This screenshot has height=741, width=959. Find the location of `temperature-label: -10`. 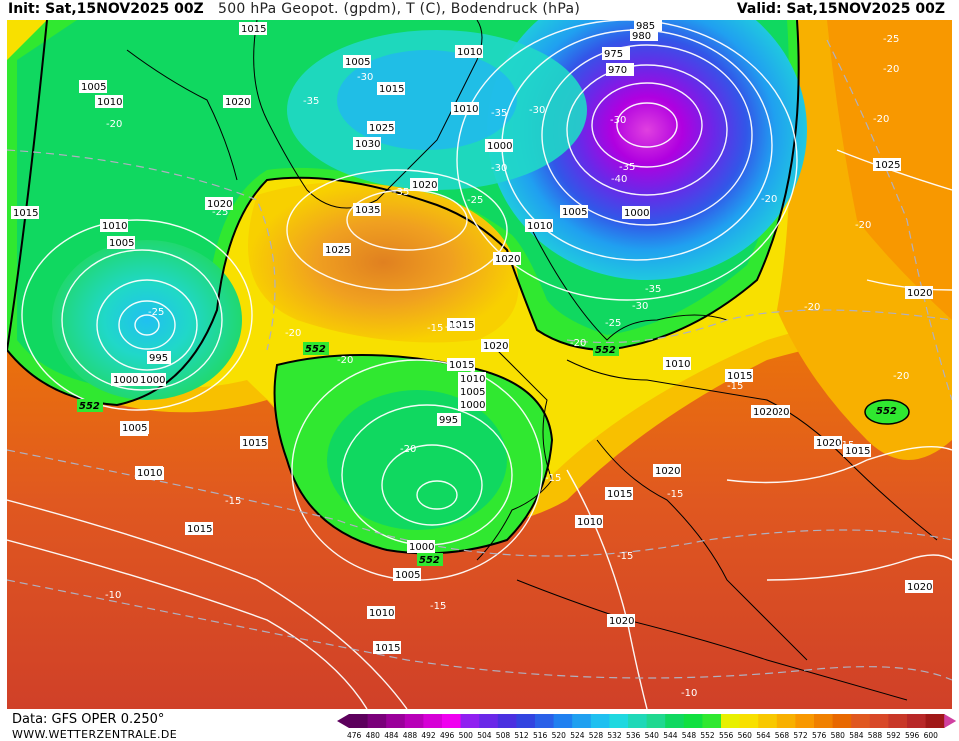

temperature-label: -10 is located at coordinates (689, 693).